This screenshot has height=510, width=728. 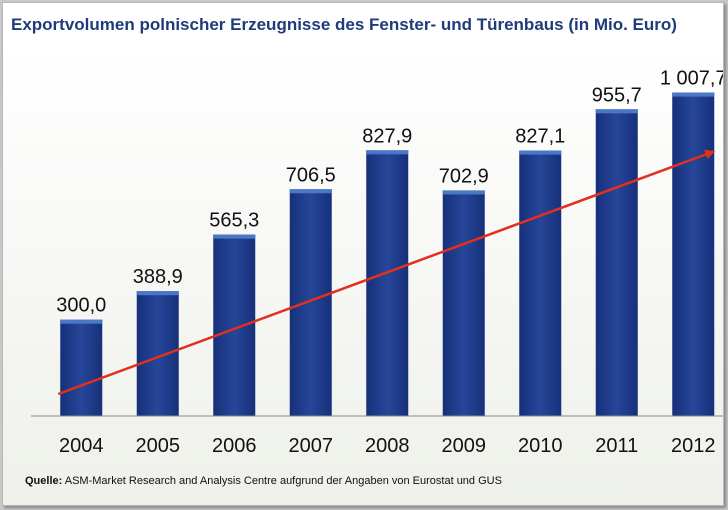 What do you see at coordinates (540, 152) in the screenshot?
I see `bar-cap-2010` at bounding box center [540, 152].